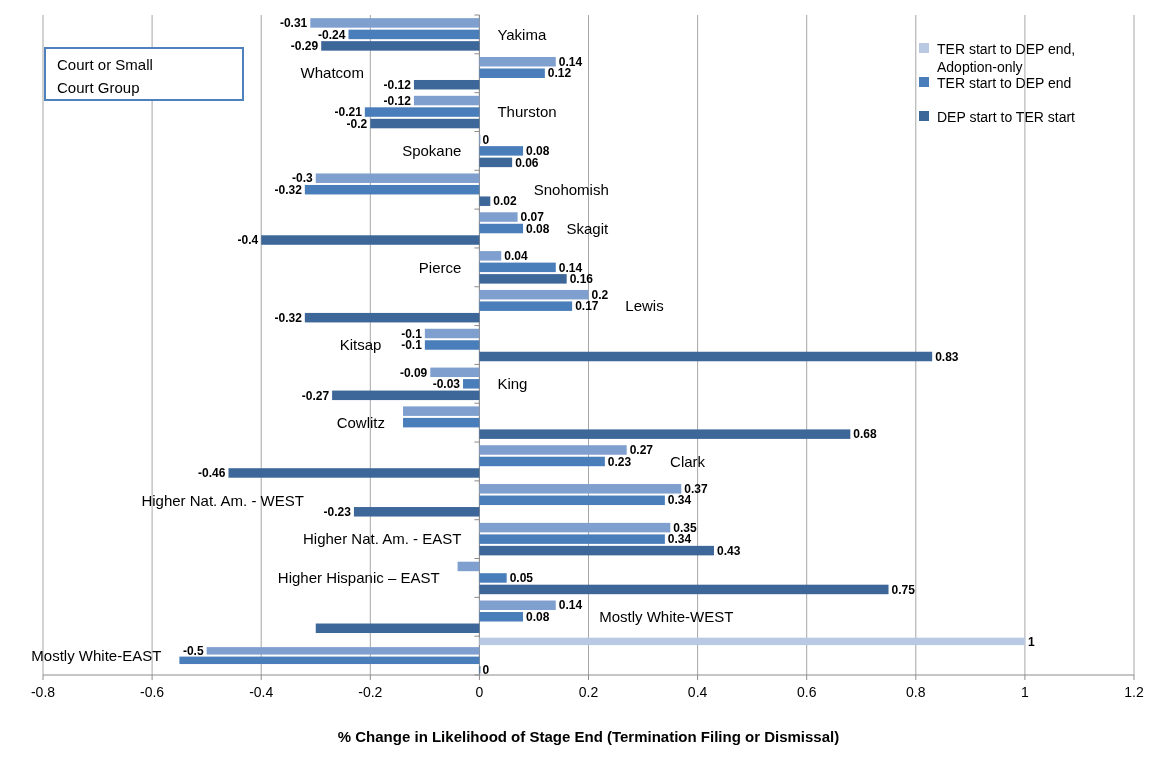 This screenshot has width=1154, height=762. Describe the element at coordinates (527, 112) in the screenshot. I see `y-tick-label: Thurston` at that location.